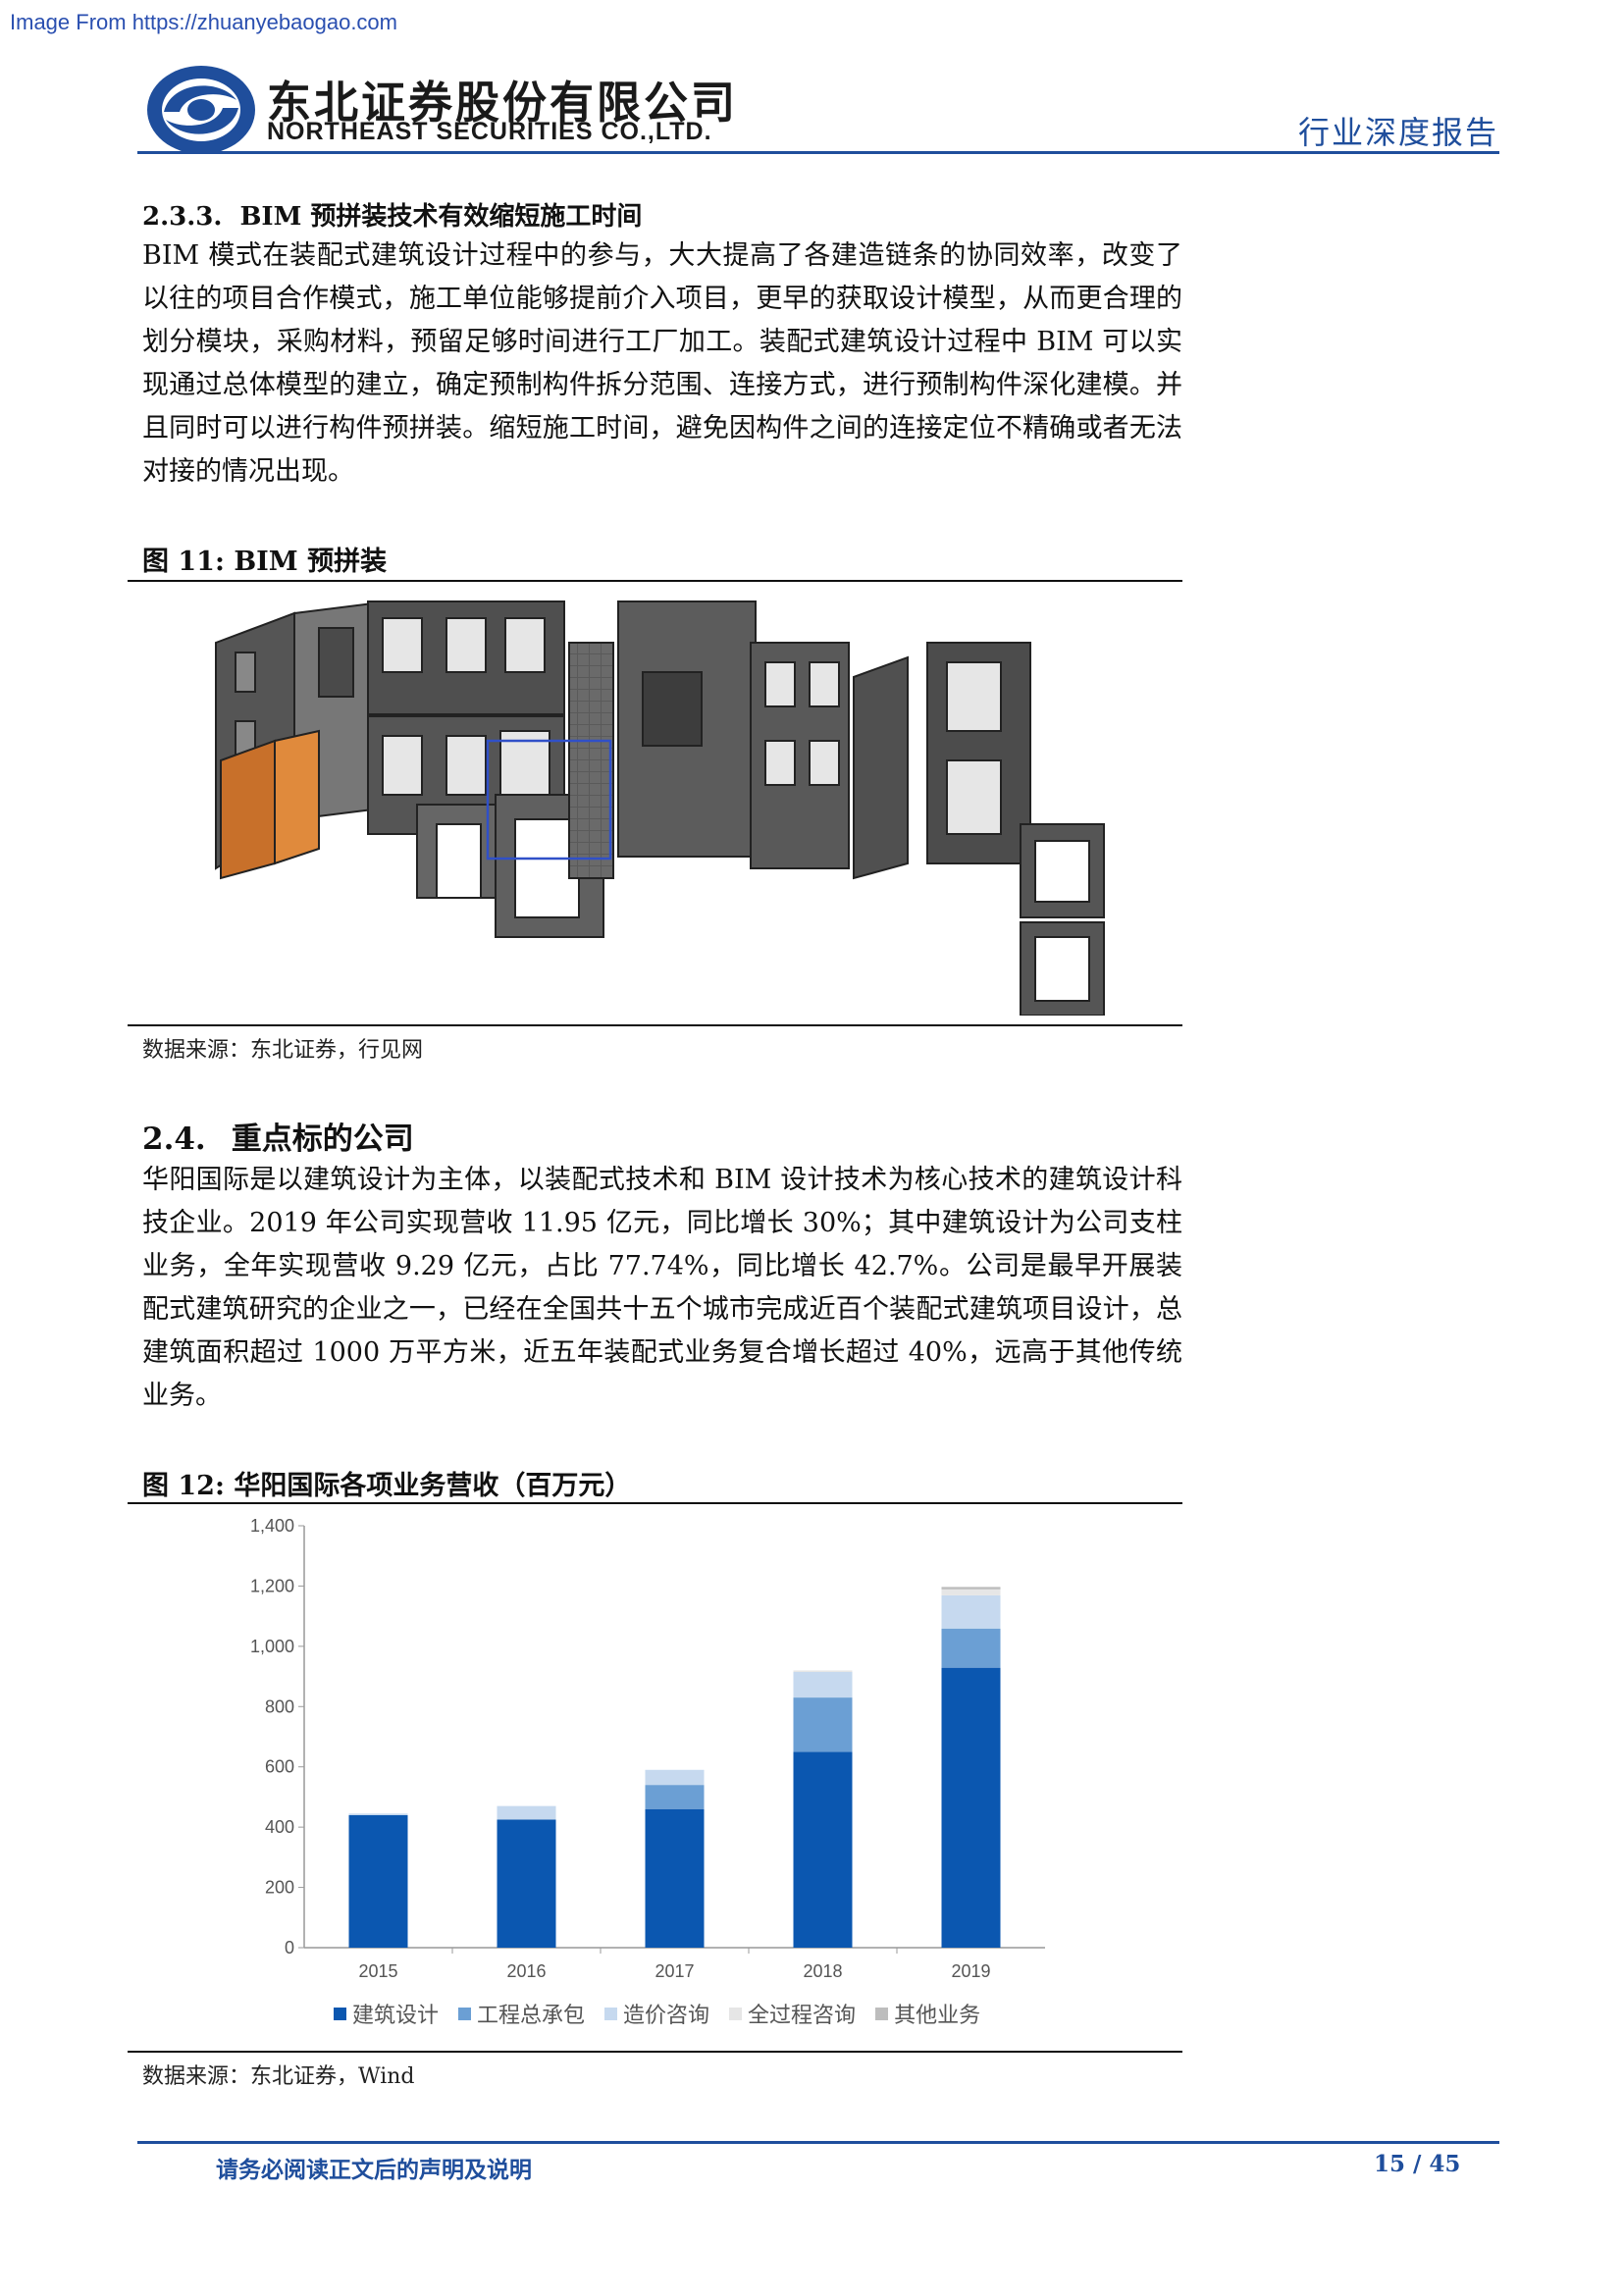 This screenshot has width=1624, height=2296. I want to click on company-logo-icon, so click(201, 110).